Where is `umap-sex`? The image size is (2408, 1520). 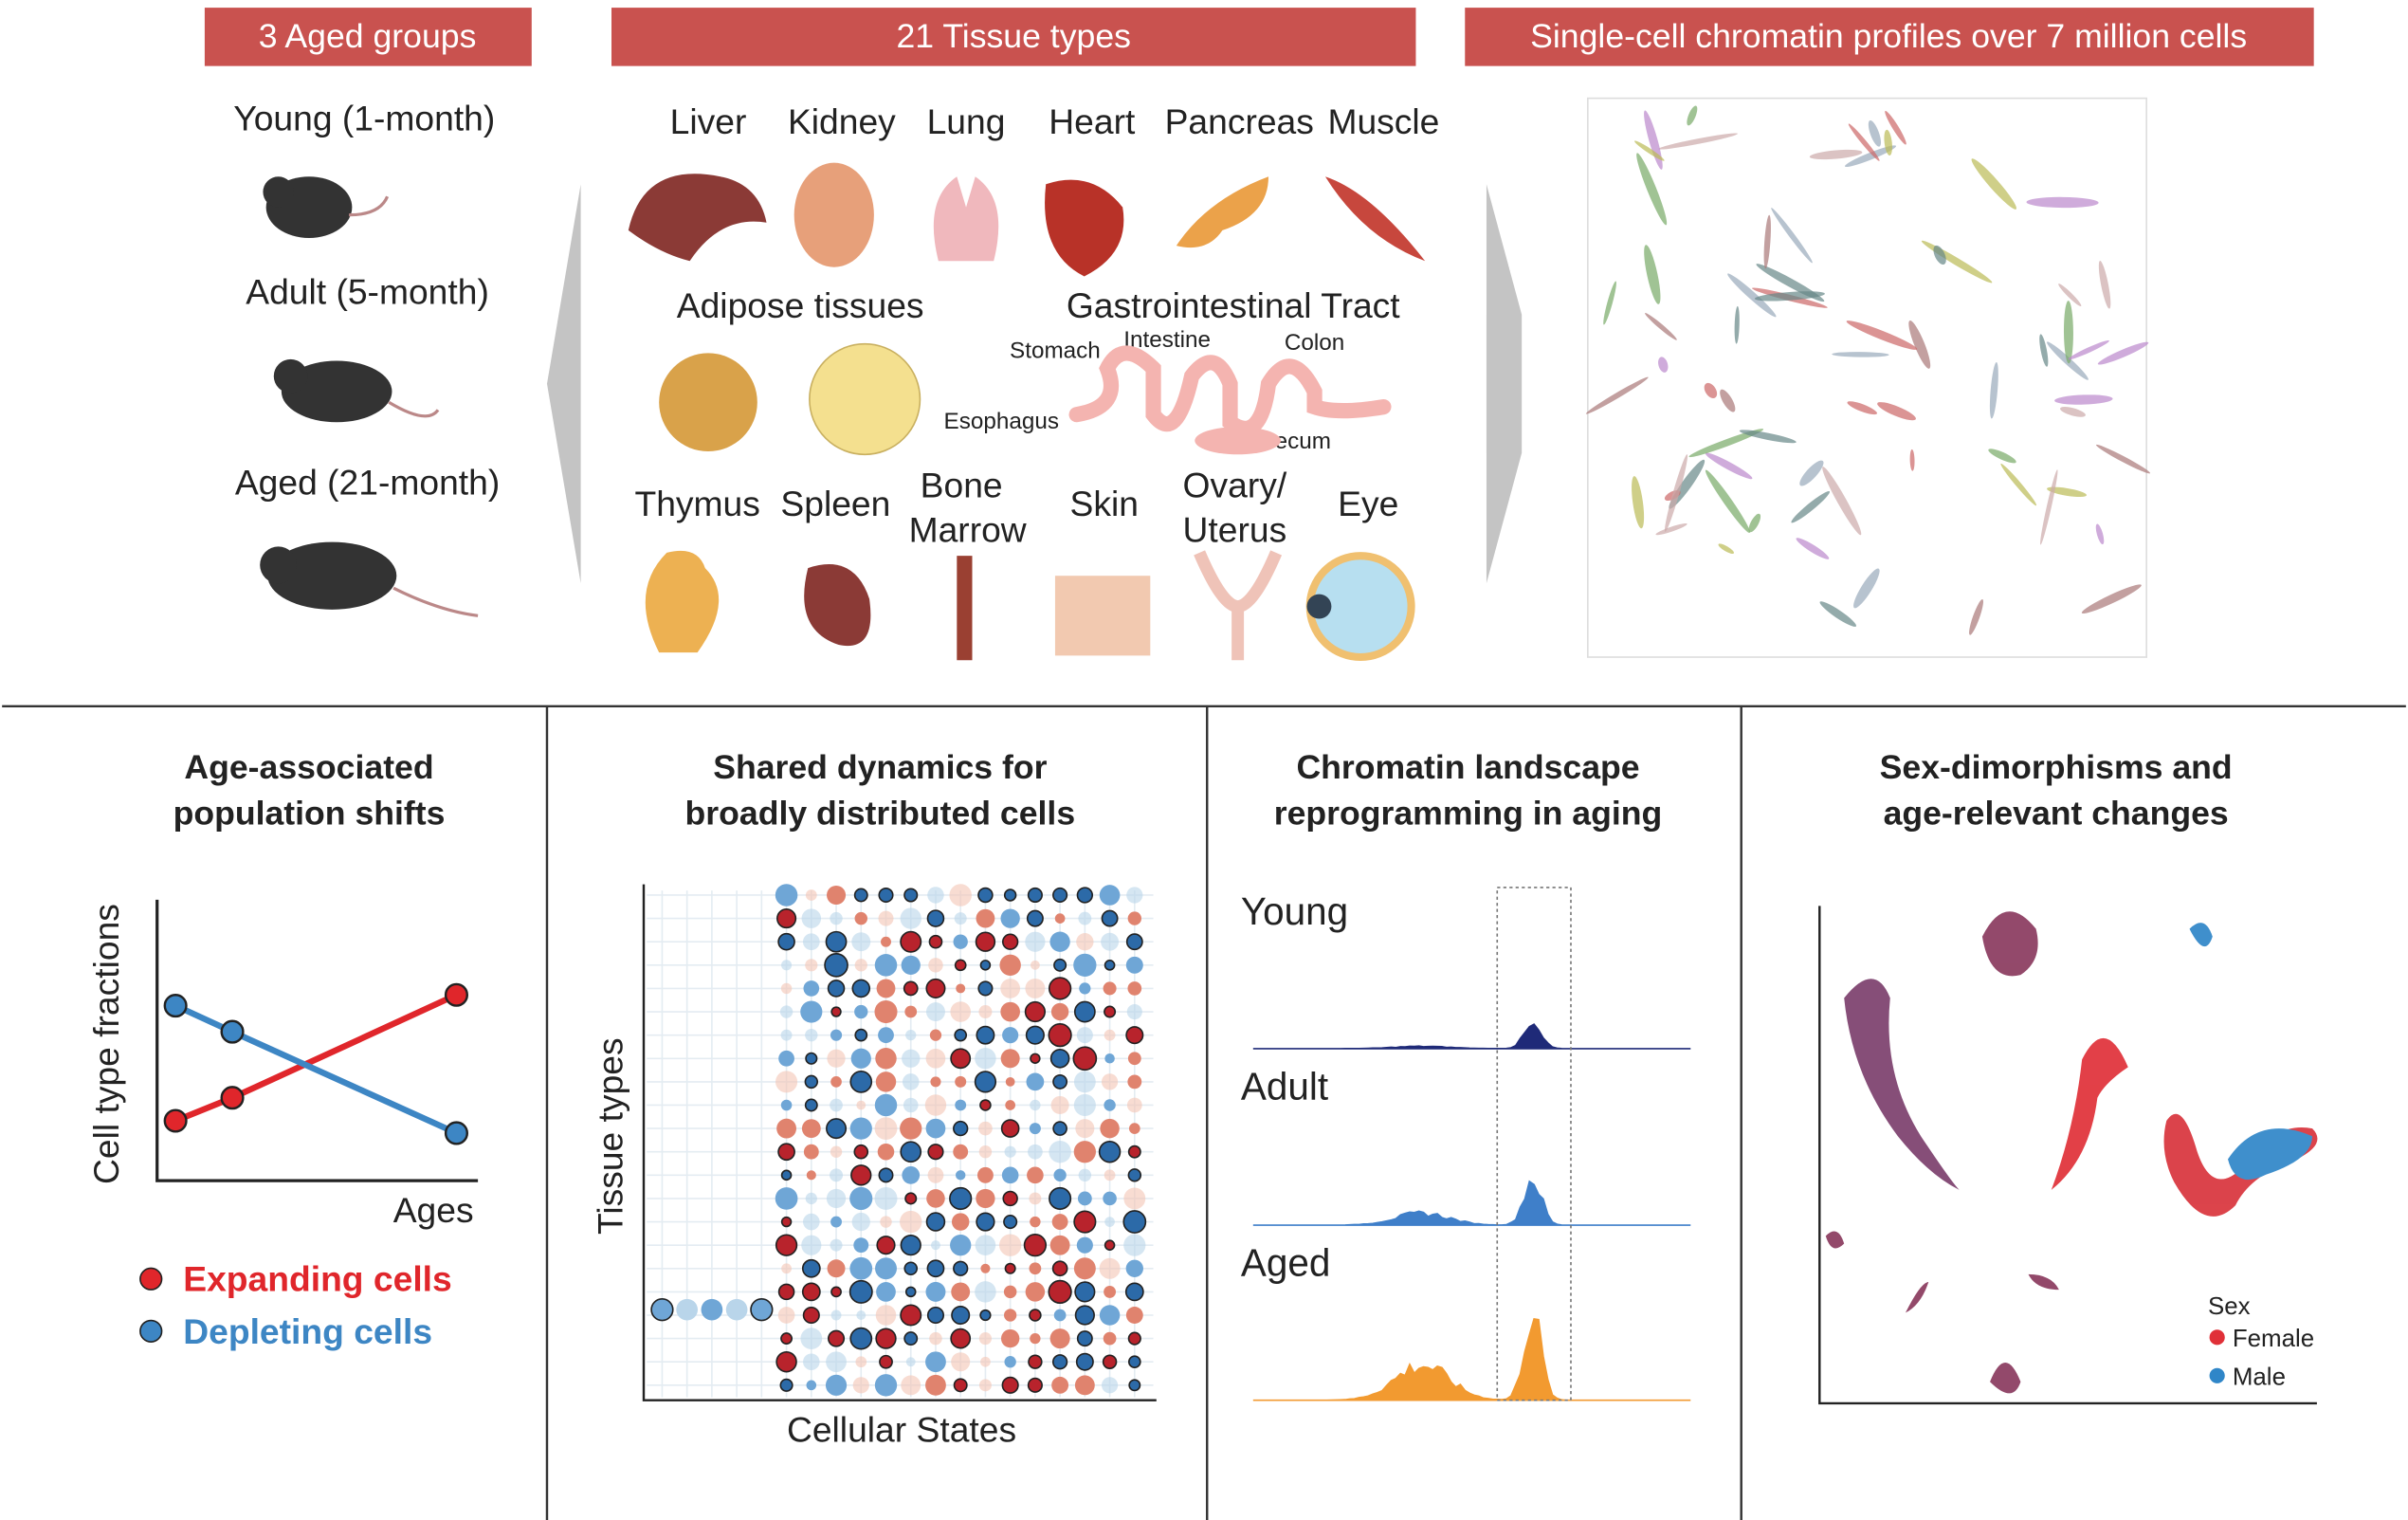
umap-sex is located at coordinates (2071, 1152).